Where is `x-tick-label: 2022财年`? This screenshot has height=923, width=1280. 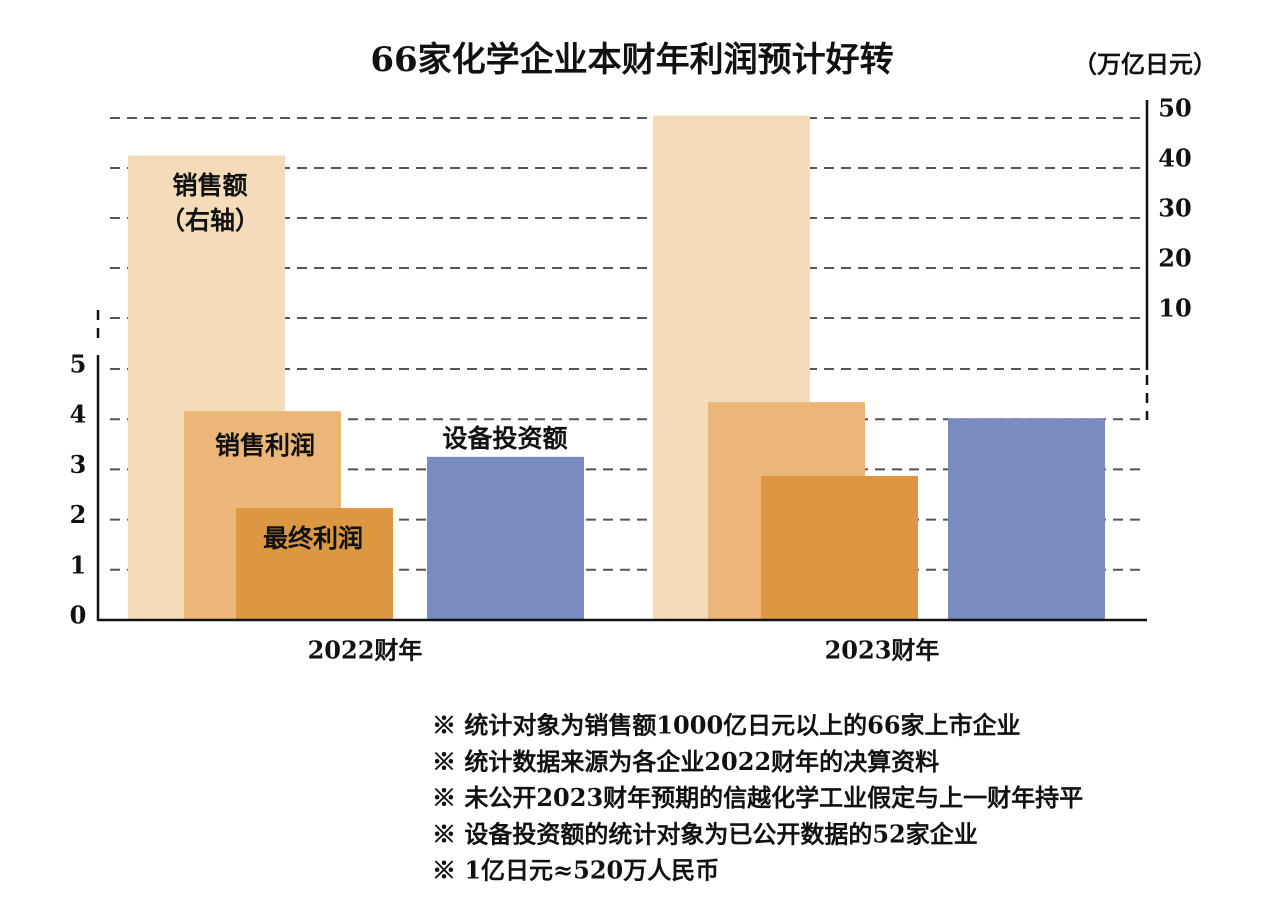 x-tick-label: 2022财年 is located at coordinates (365, 650).